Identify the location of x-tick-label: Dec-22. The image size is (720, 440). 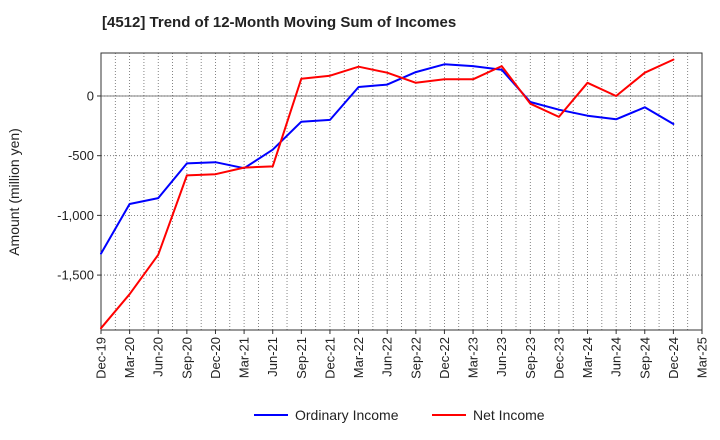
(444, 358).